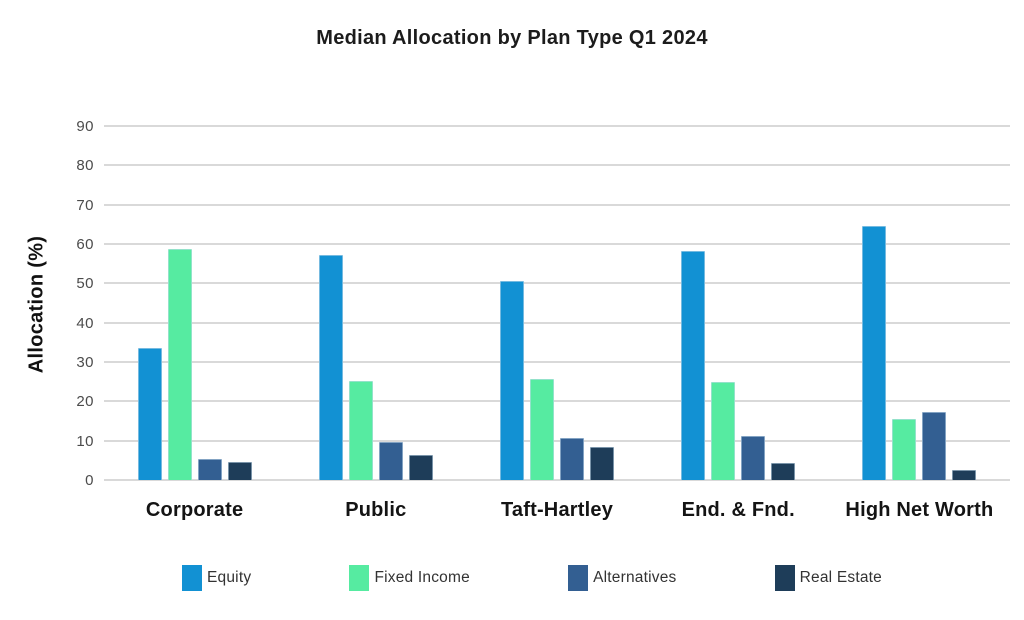  What do you see at coordinates (85, 363) in the screenshot?
I see `y-tick-label-30: 30` at bounding box center [85, 363].